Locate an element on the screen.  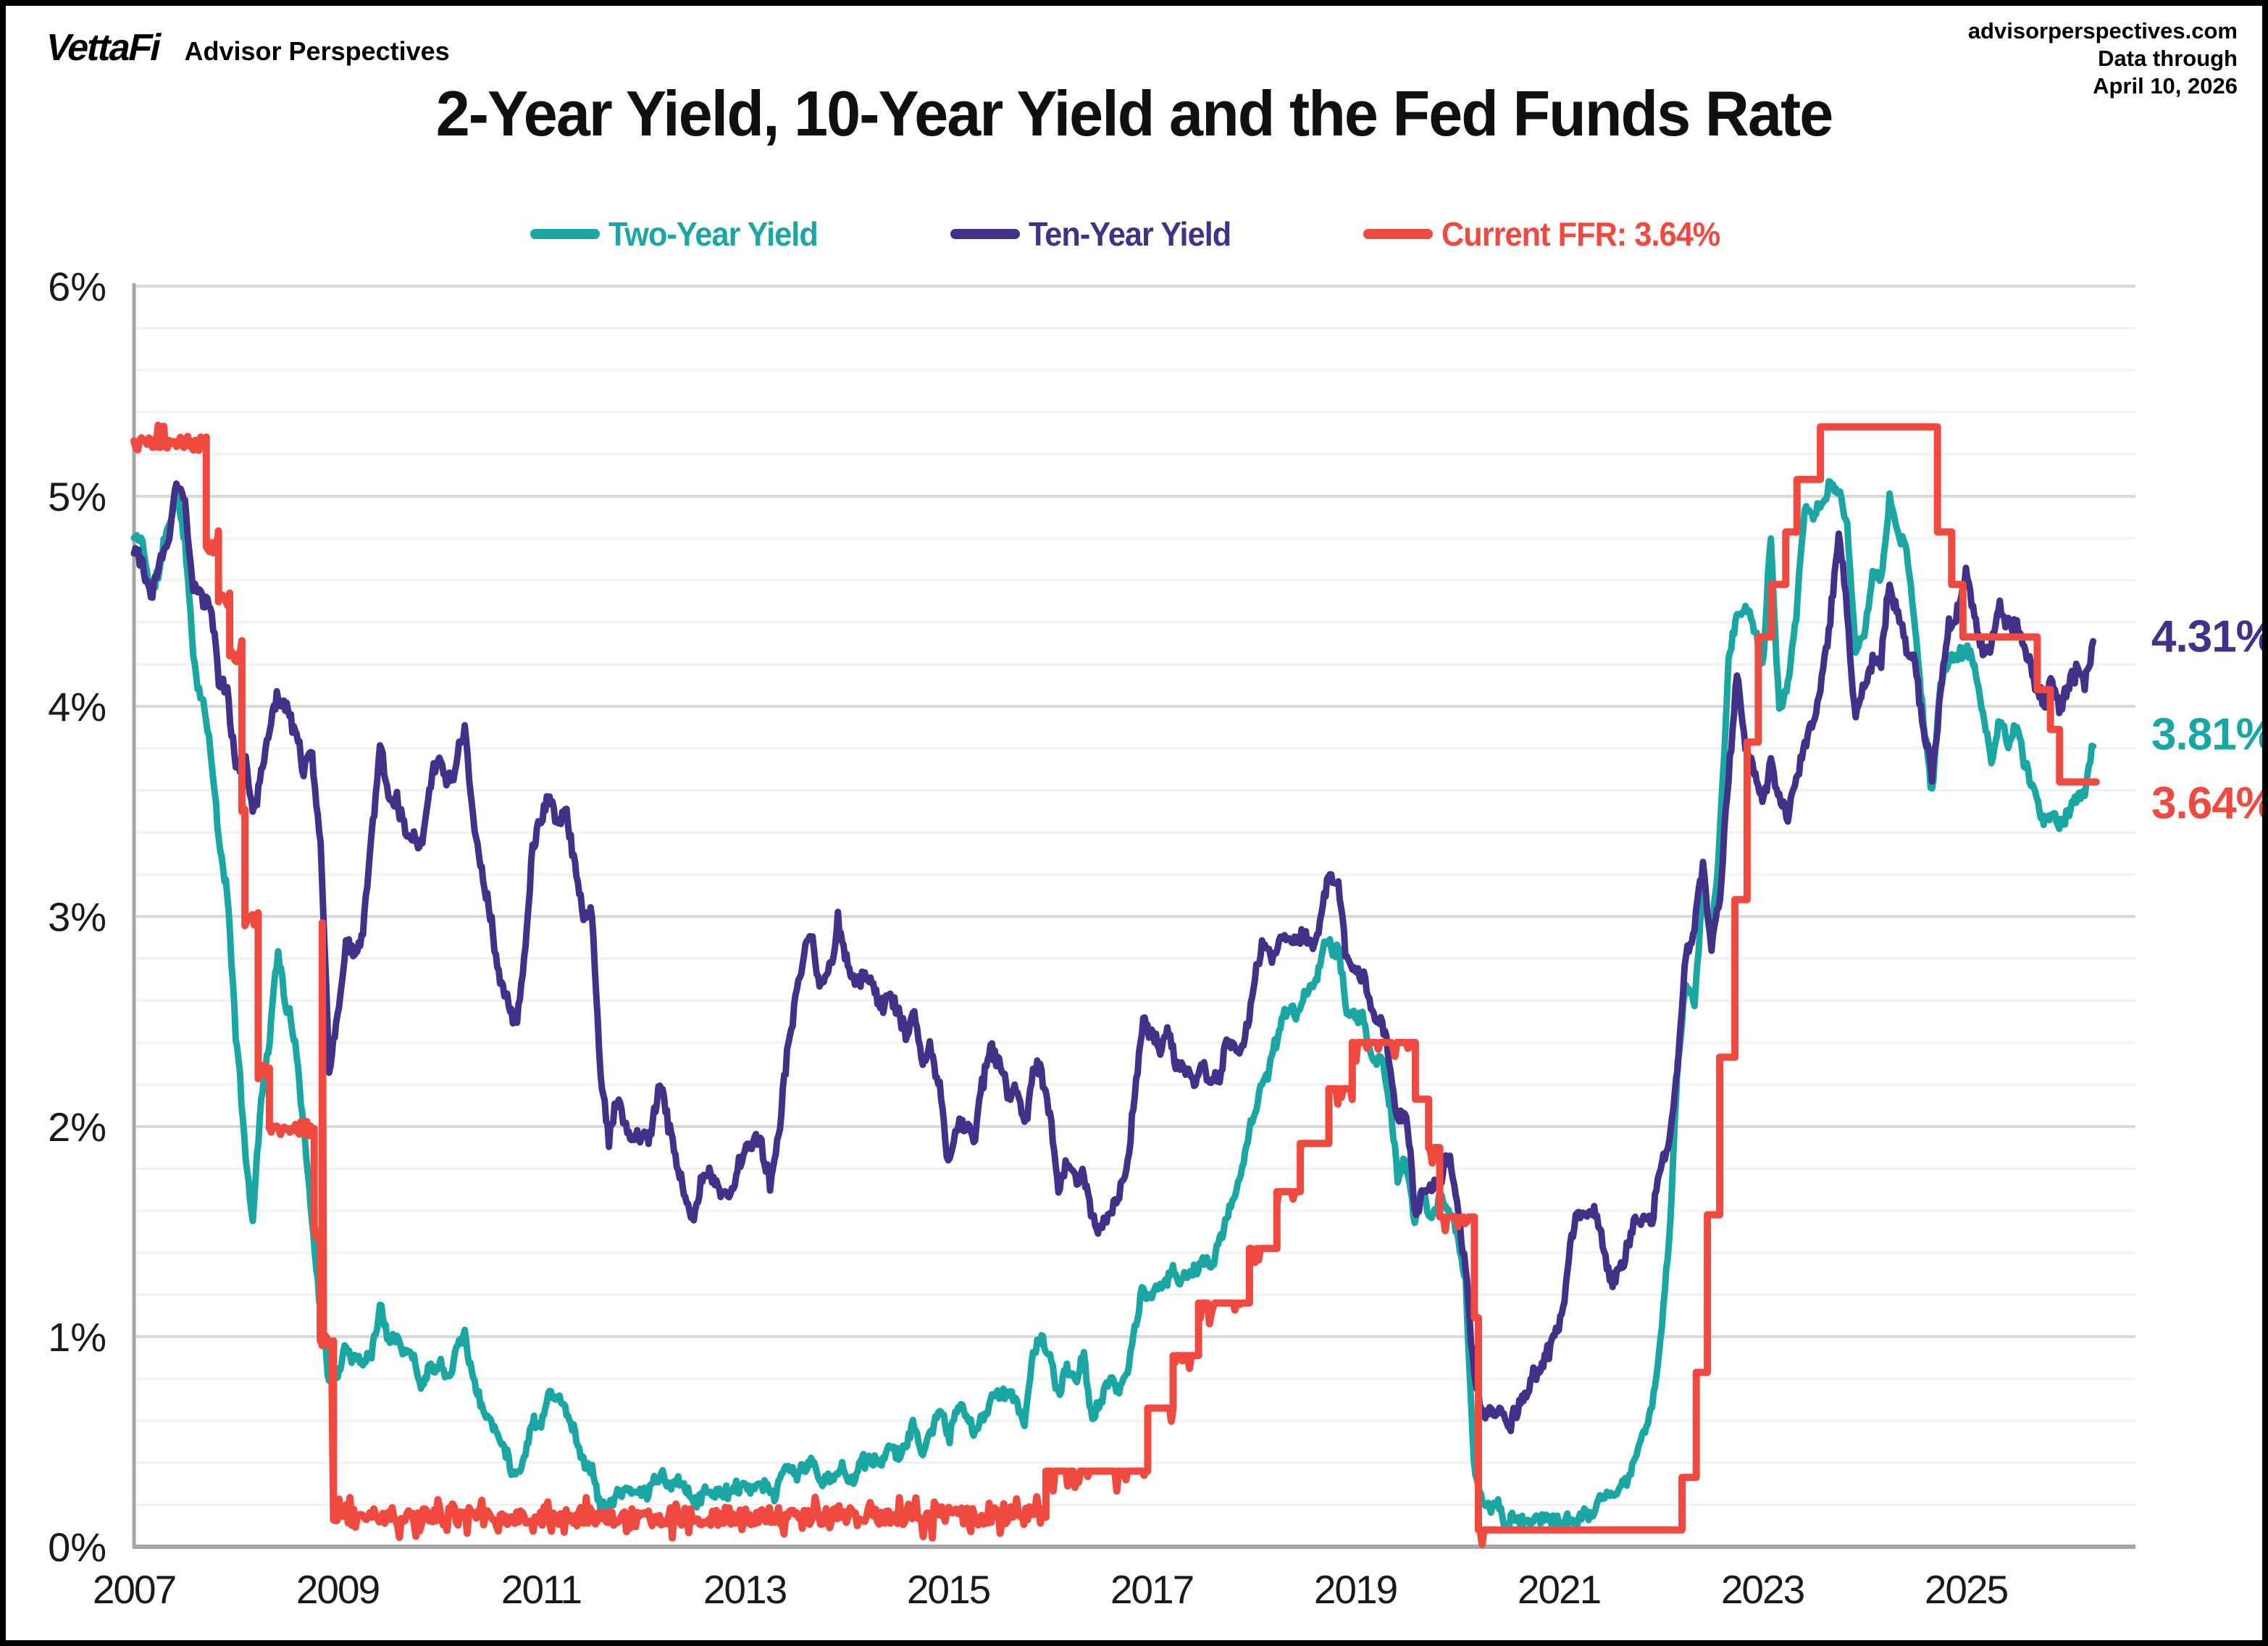
x-tick-label: 2009 is located at coordinates (338, 1589).